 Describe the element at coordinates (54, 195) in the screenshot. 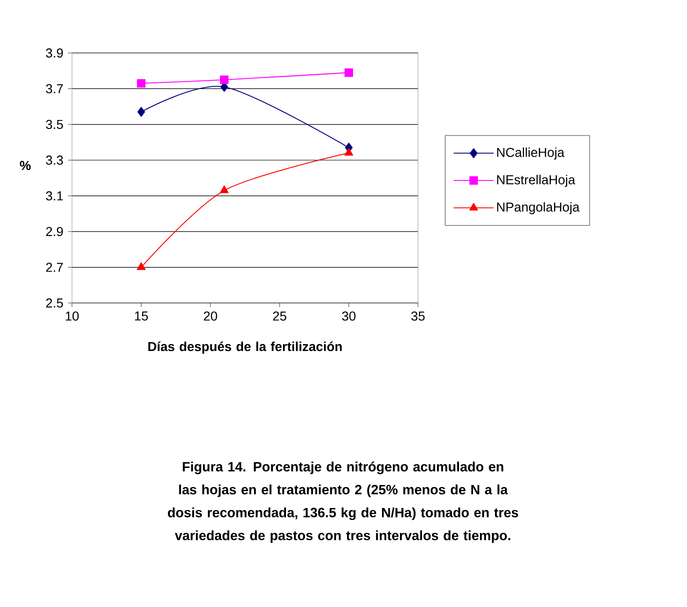

I see `y-tick-label: 3.1` at that location.